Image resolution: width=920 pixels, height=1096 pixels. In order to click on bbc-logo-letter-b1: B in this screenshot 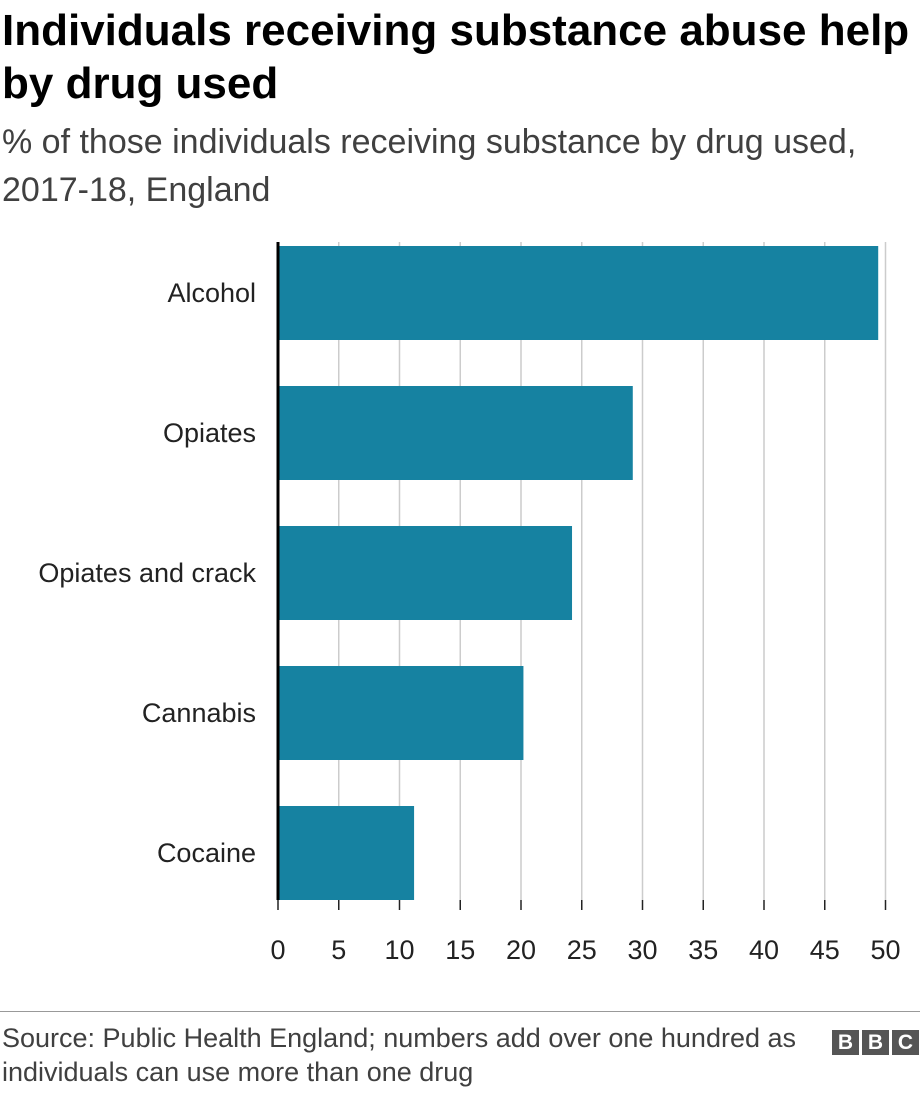, I will do `click(845, 1042)`.